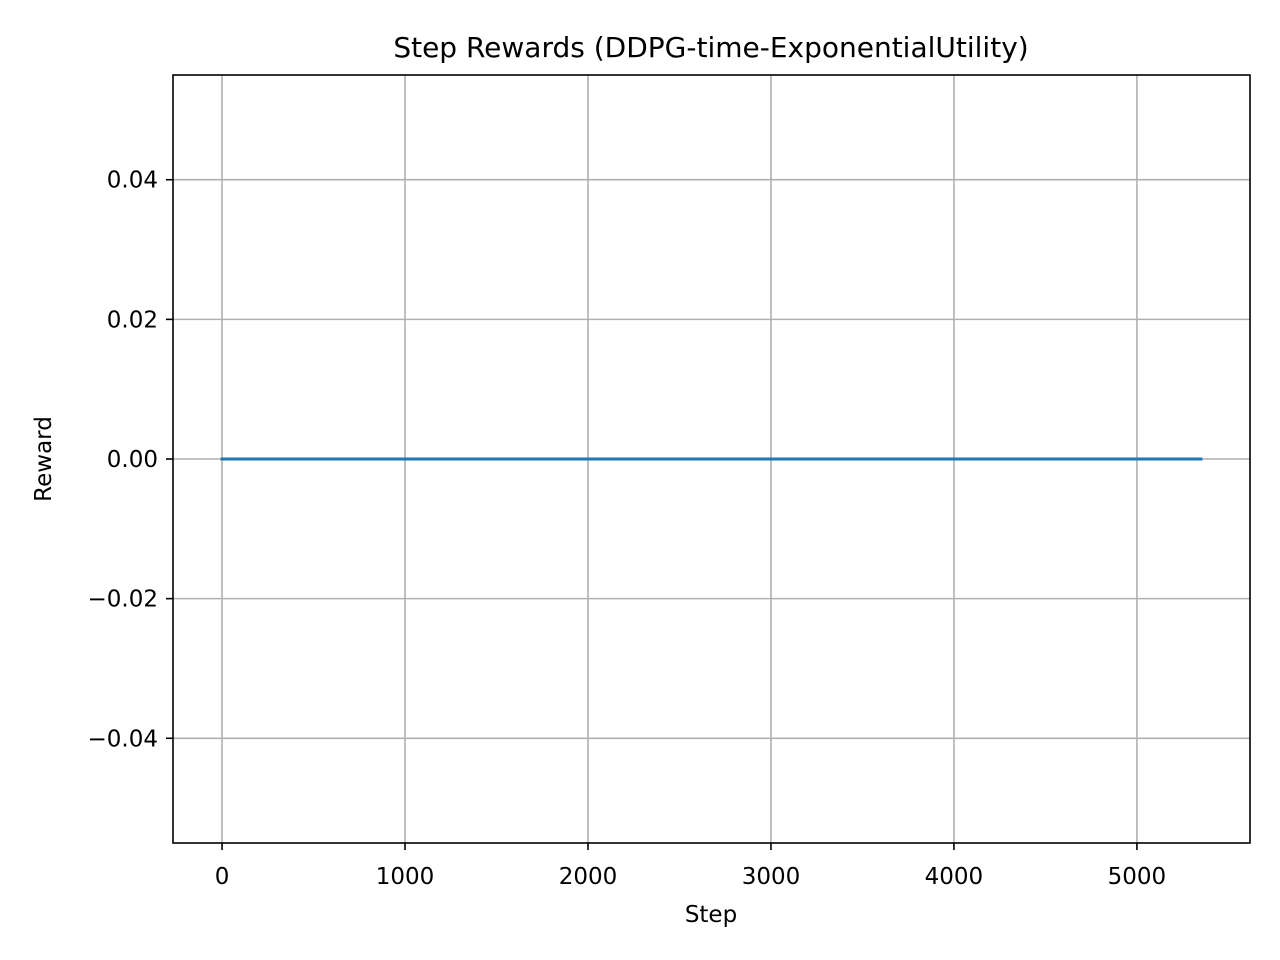 This screenshot has width=1280, height=960. What do you see at coordinates (771, 877) in the screenshot?
I see `x-tick-label: 3000` at bounding box center [771, 877].